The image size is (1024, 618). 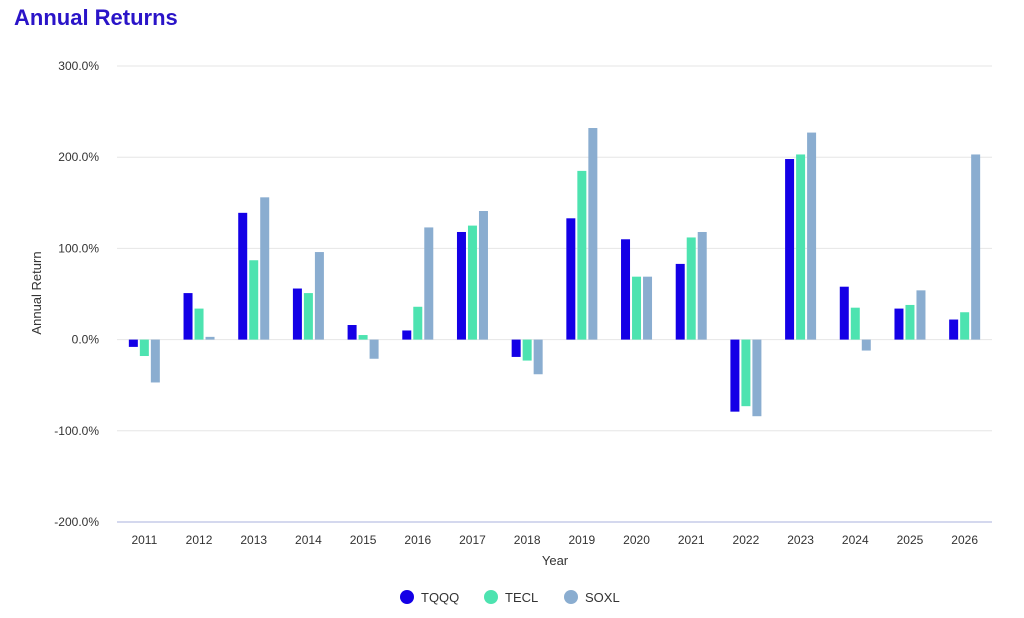 What do you see at coordinates (76, 431) in the screenshot?
I see `y-tick-label: -100.0%` at bounding box center [76, 431].